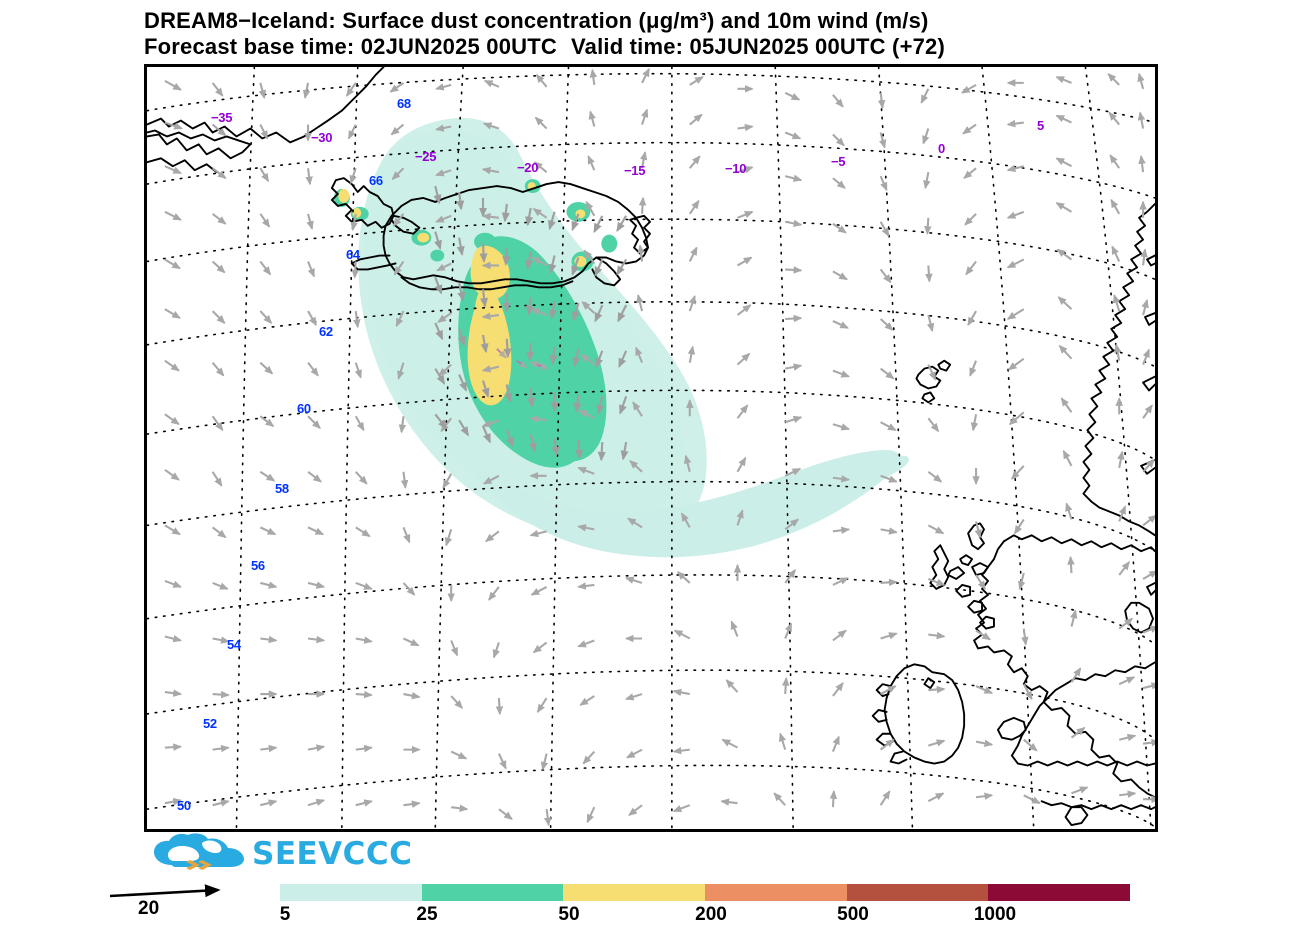 This screenshot has width=1291, height=930. Describe the element at coordinates (426, 156) in the screenshot. I see `lon-label--25: −25` at that location.